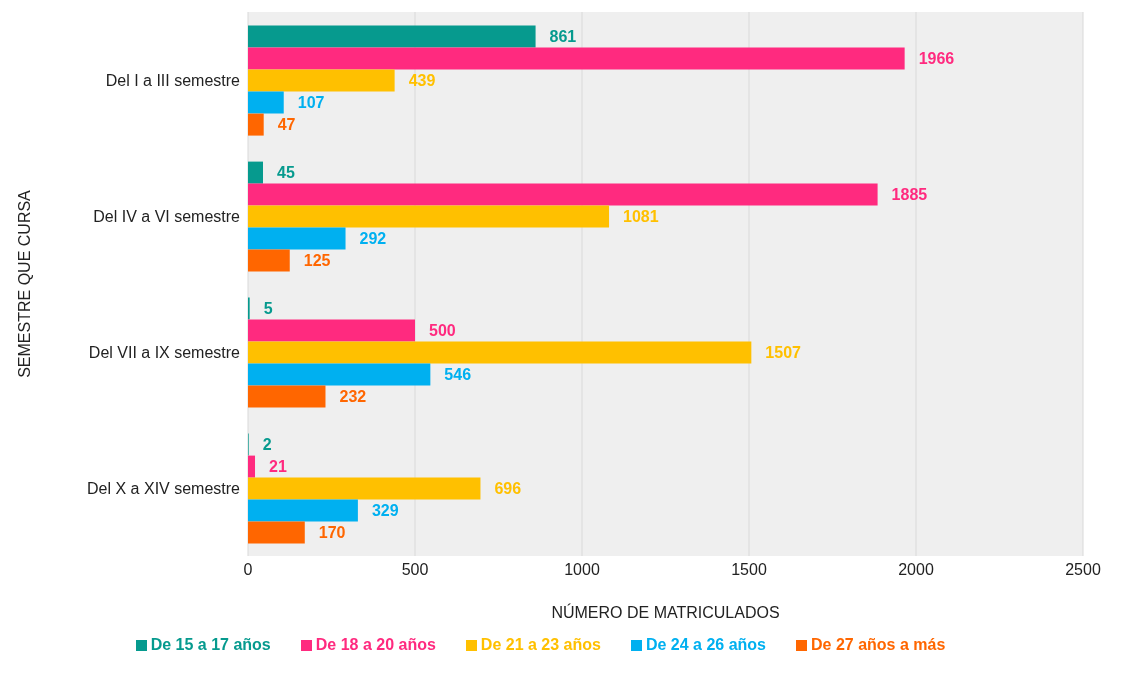 This screenshot has height=682, width=1121. Describe the element at coordinates (164, 488) in the screenshot. I see `y-tick-label: Del X a XIV semestre` at that location.